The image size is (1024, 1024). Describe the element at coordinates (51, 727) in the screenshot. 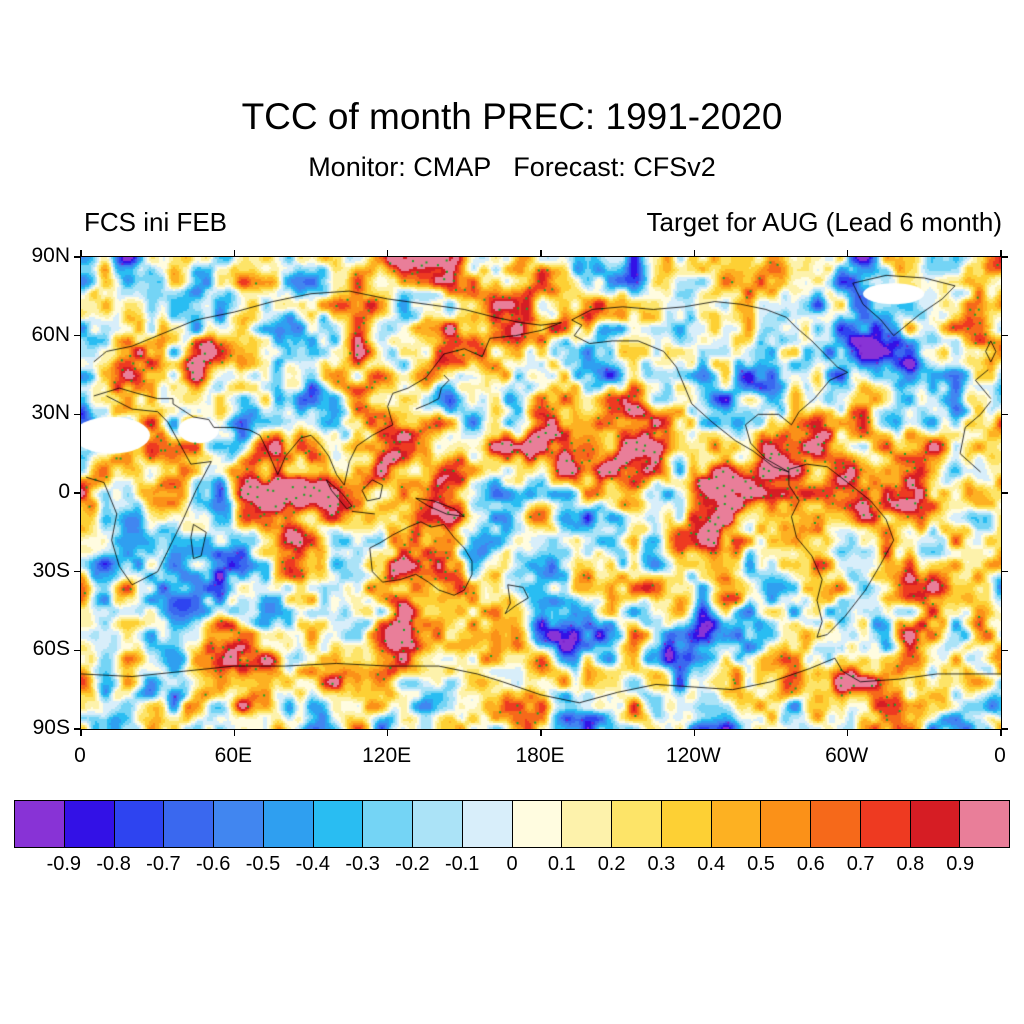

I see `y-tick-label: 90S` at that location.